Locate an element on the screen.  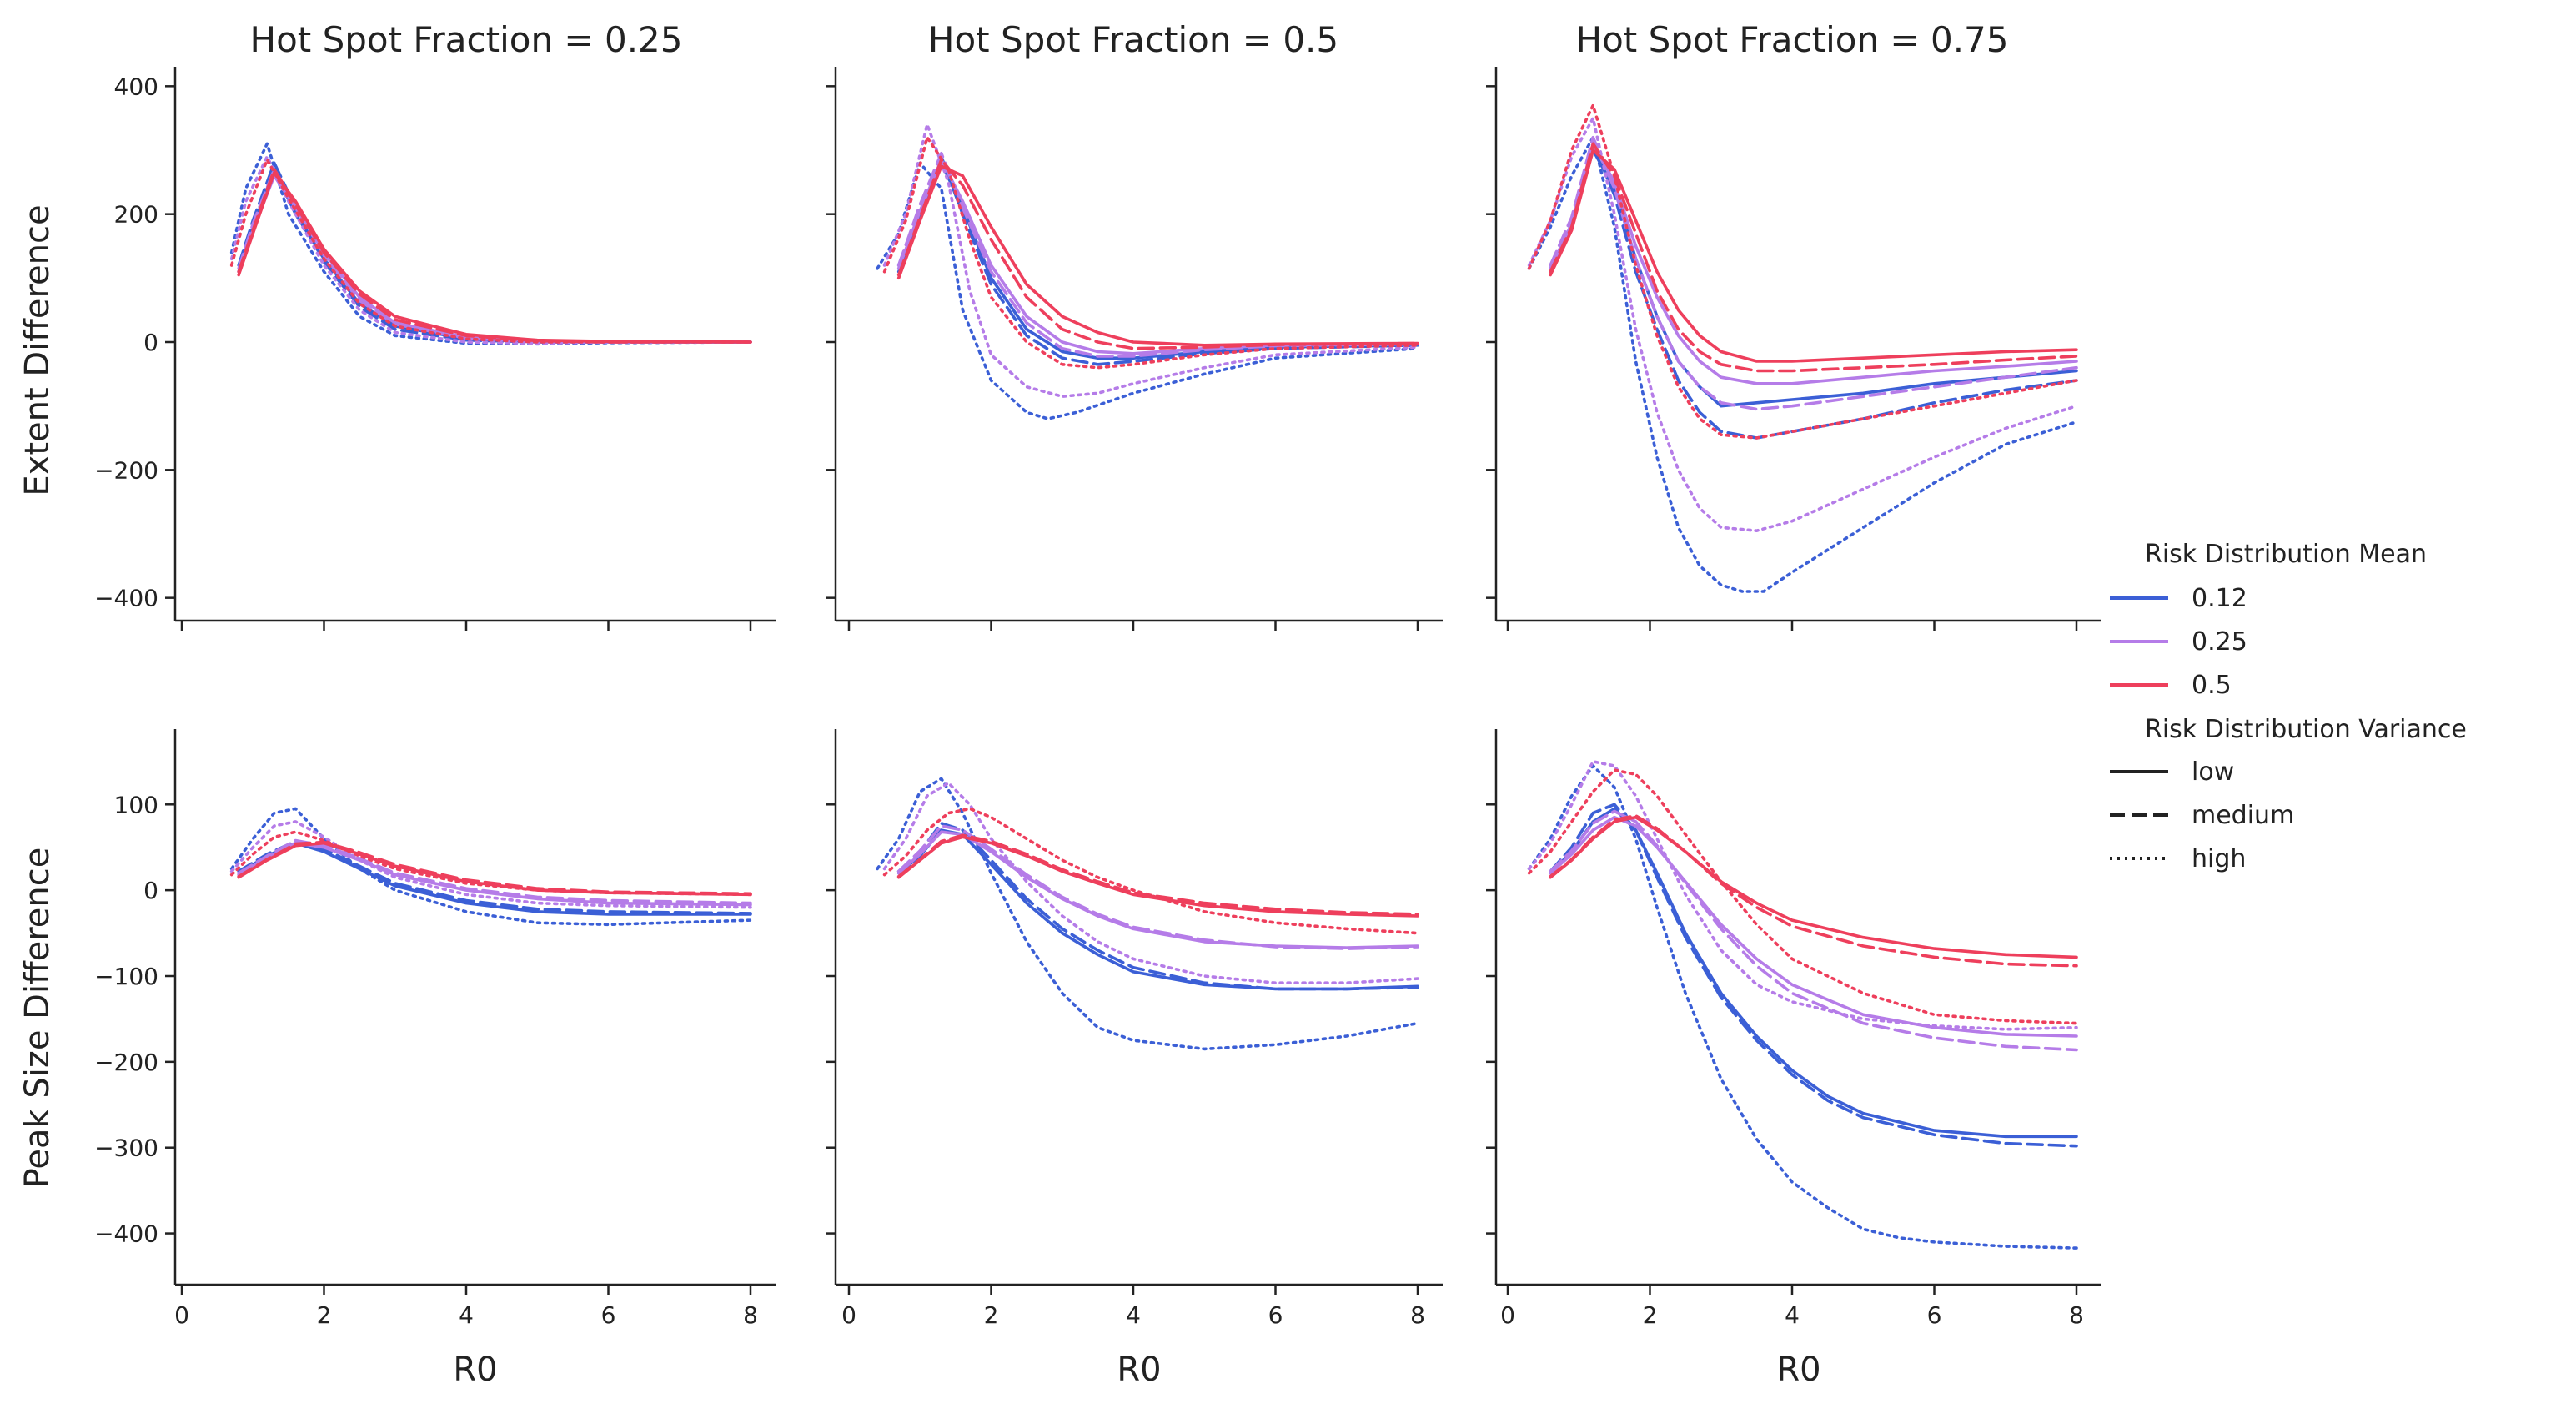
legend-label-variance-medium: medium is located at coordinates (2243, 815).